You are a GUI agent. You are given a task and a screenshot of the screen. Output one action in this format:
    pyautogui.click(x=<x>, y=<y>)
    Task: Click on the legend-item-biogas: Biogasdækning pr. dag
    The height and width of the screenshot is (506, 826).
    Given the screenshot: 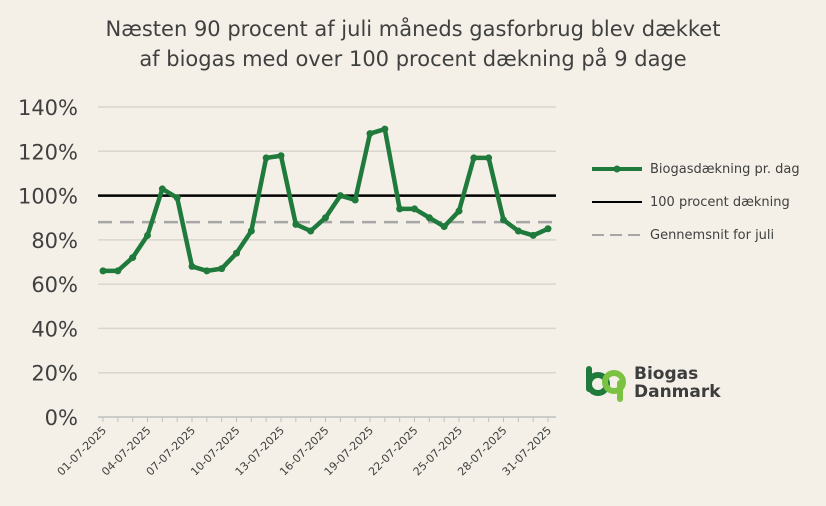 What is the action you would take?
    pyautogui.click(x=695, y=169)
    